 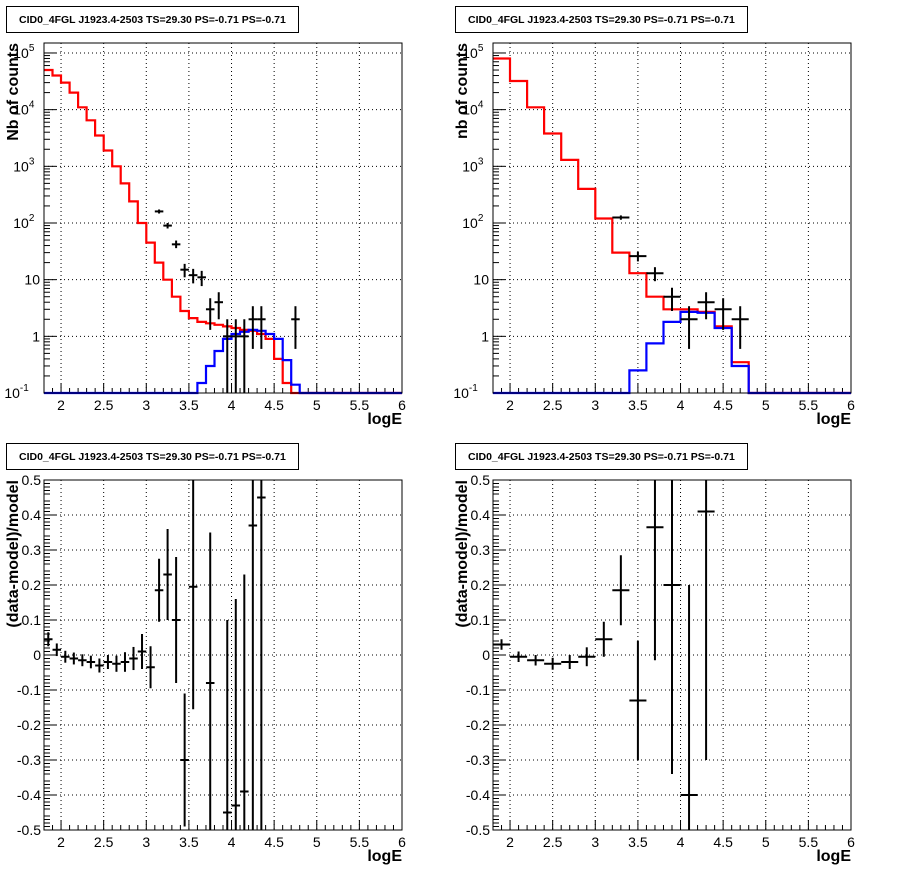 I want to click on y-axis-label: Nb of counts, so click(x=13, y=92).